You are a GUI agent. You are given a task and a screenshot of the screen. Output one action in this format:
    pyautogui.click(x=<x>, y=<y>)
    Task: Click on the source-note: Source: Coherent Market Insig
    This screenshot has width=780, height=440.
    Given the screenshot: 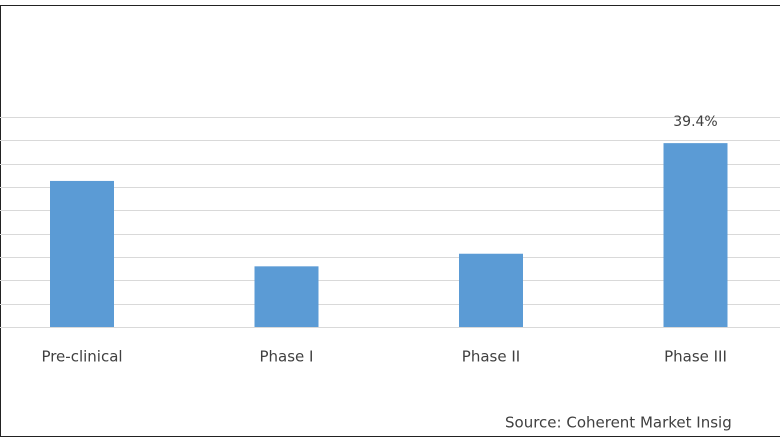 What is the action you would take?
    pyautogui.click(x=618, y=423)
    